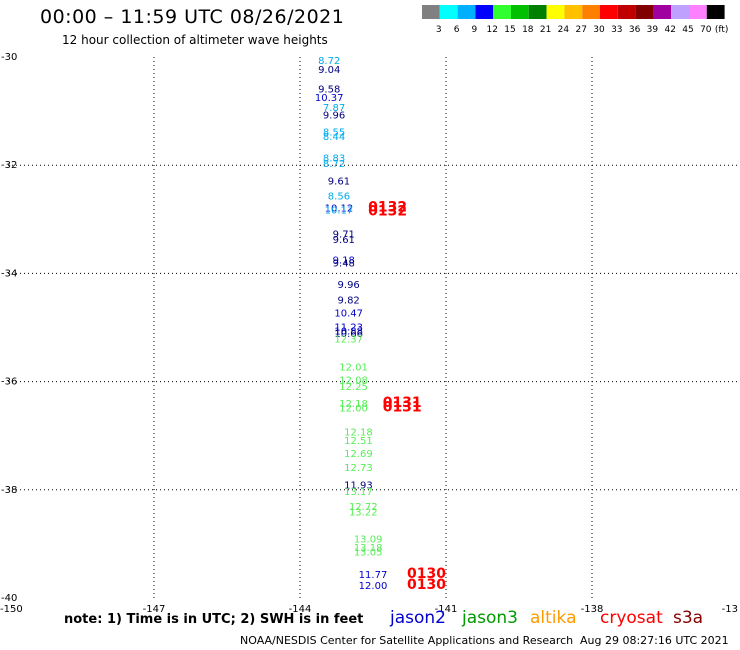 Image resolution: width=740 pixels, height=650 pixels. I want to click on wave-height-value: 12.72, so click(363, 507).